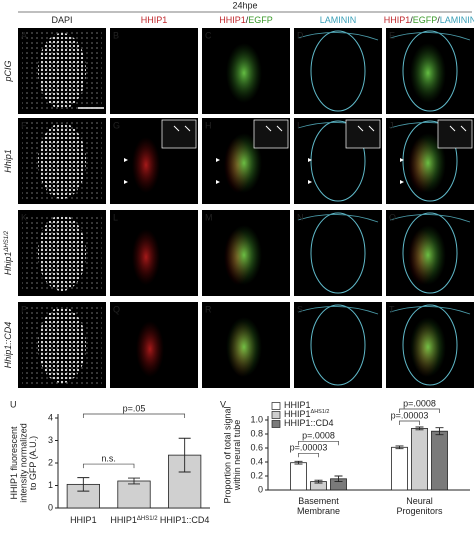  I want to click on micrograph: T, so click(430, 345).